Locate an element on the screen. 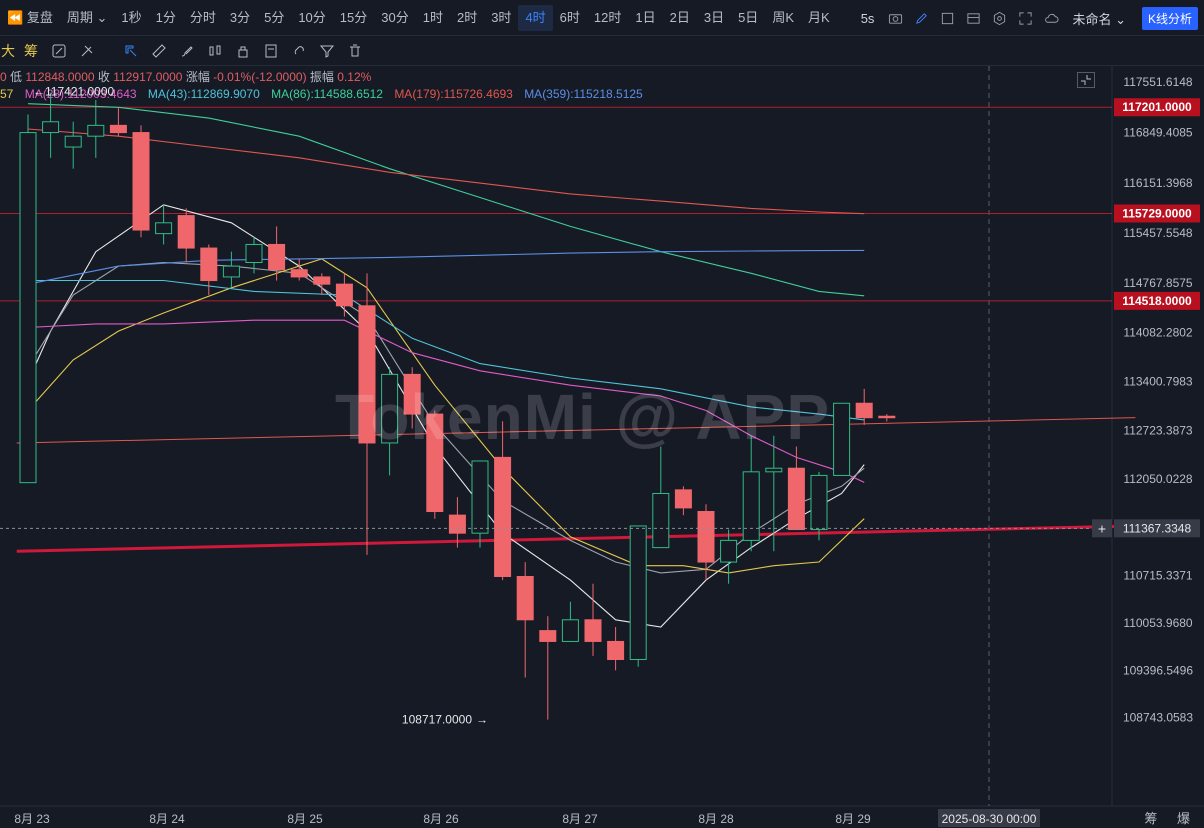  ma-line-blue is located at coordinates (446, 267).